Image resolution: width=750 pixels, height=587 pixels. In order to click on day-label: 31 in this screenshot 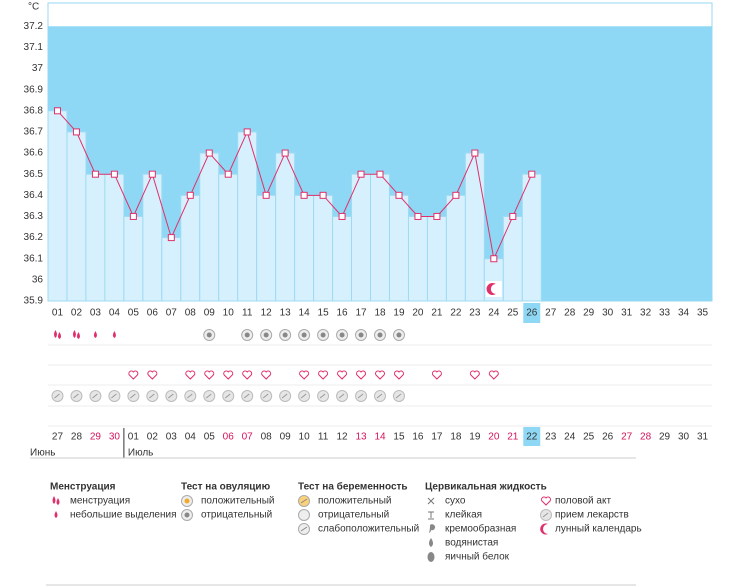, I will do `click(627, 313)`.